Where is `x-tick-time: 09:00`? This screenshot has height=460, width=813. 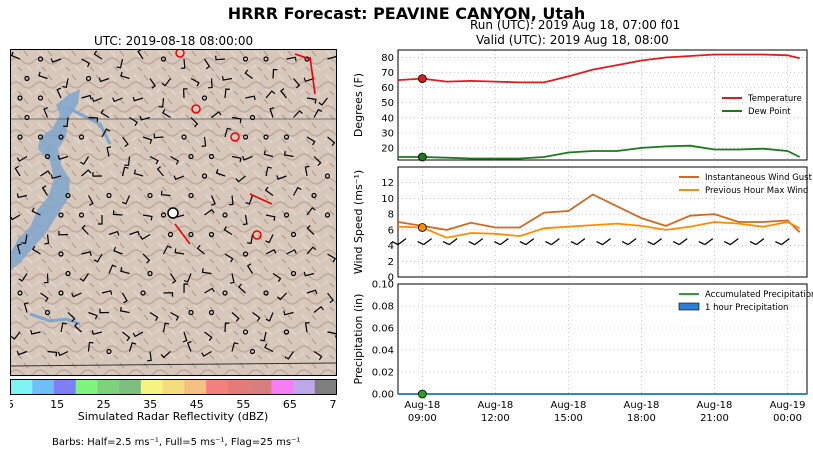 x-tick-time: 09:00 is located at coordinates (422, 418).